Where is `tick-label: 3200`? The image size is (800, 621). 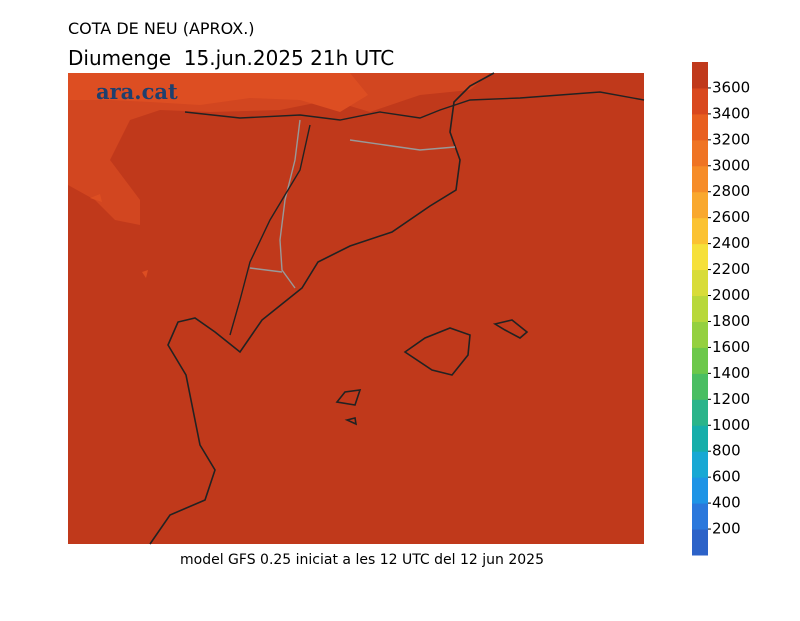
tick-label: 3200 is located at coordinates (731, 139).